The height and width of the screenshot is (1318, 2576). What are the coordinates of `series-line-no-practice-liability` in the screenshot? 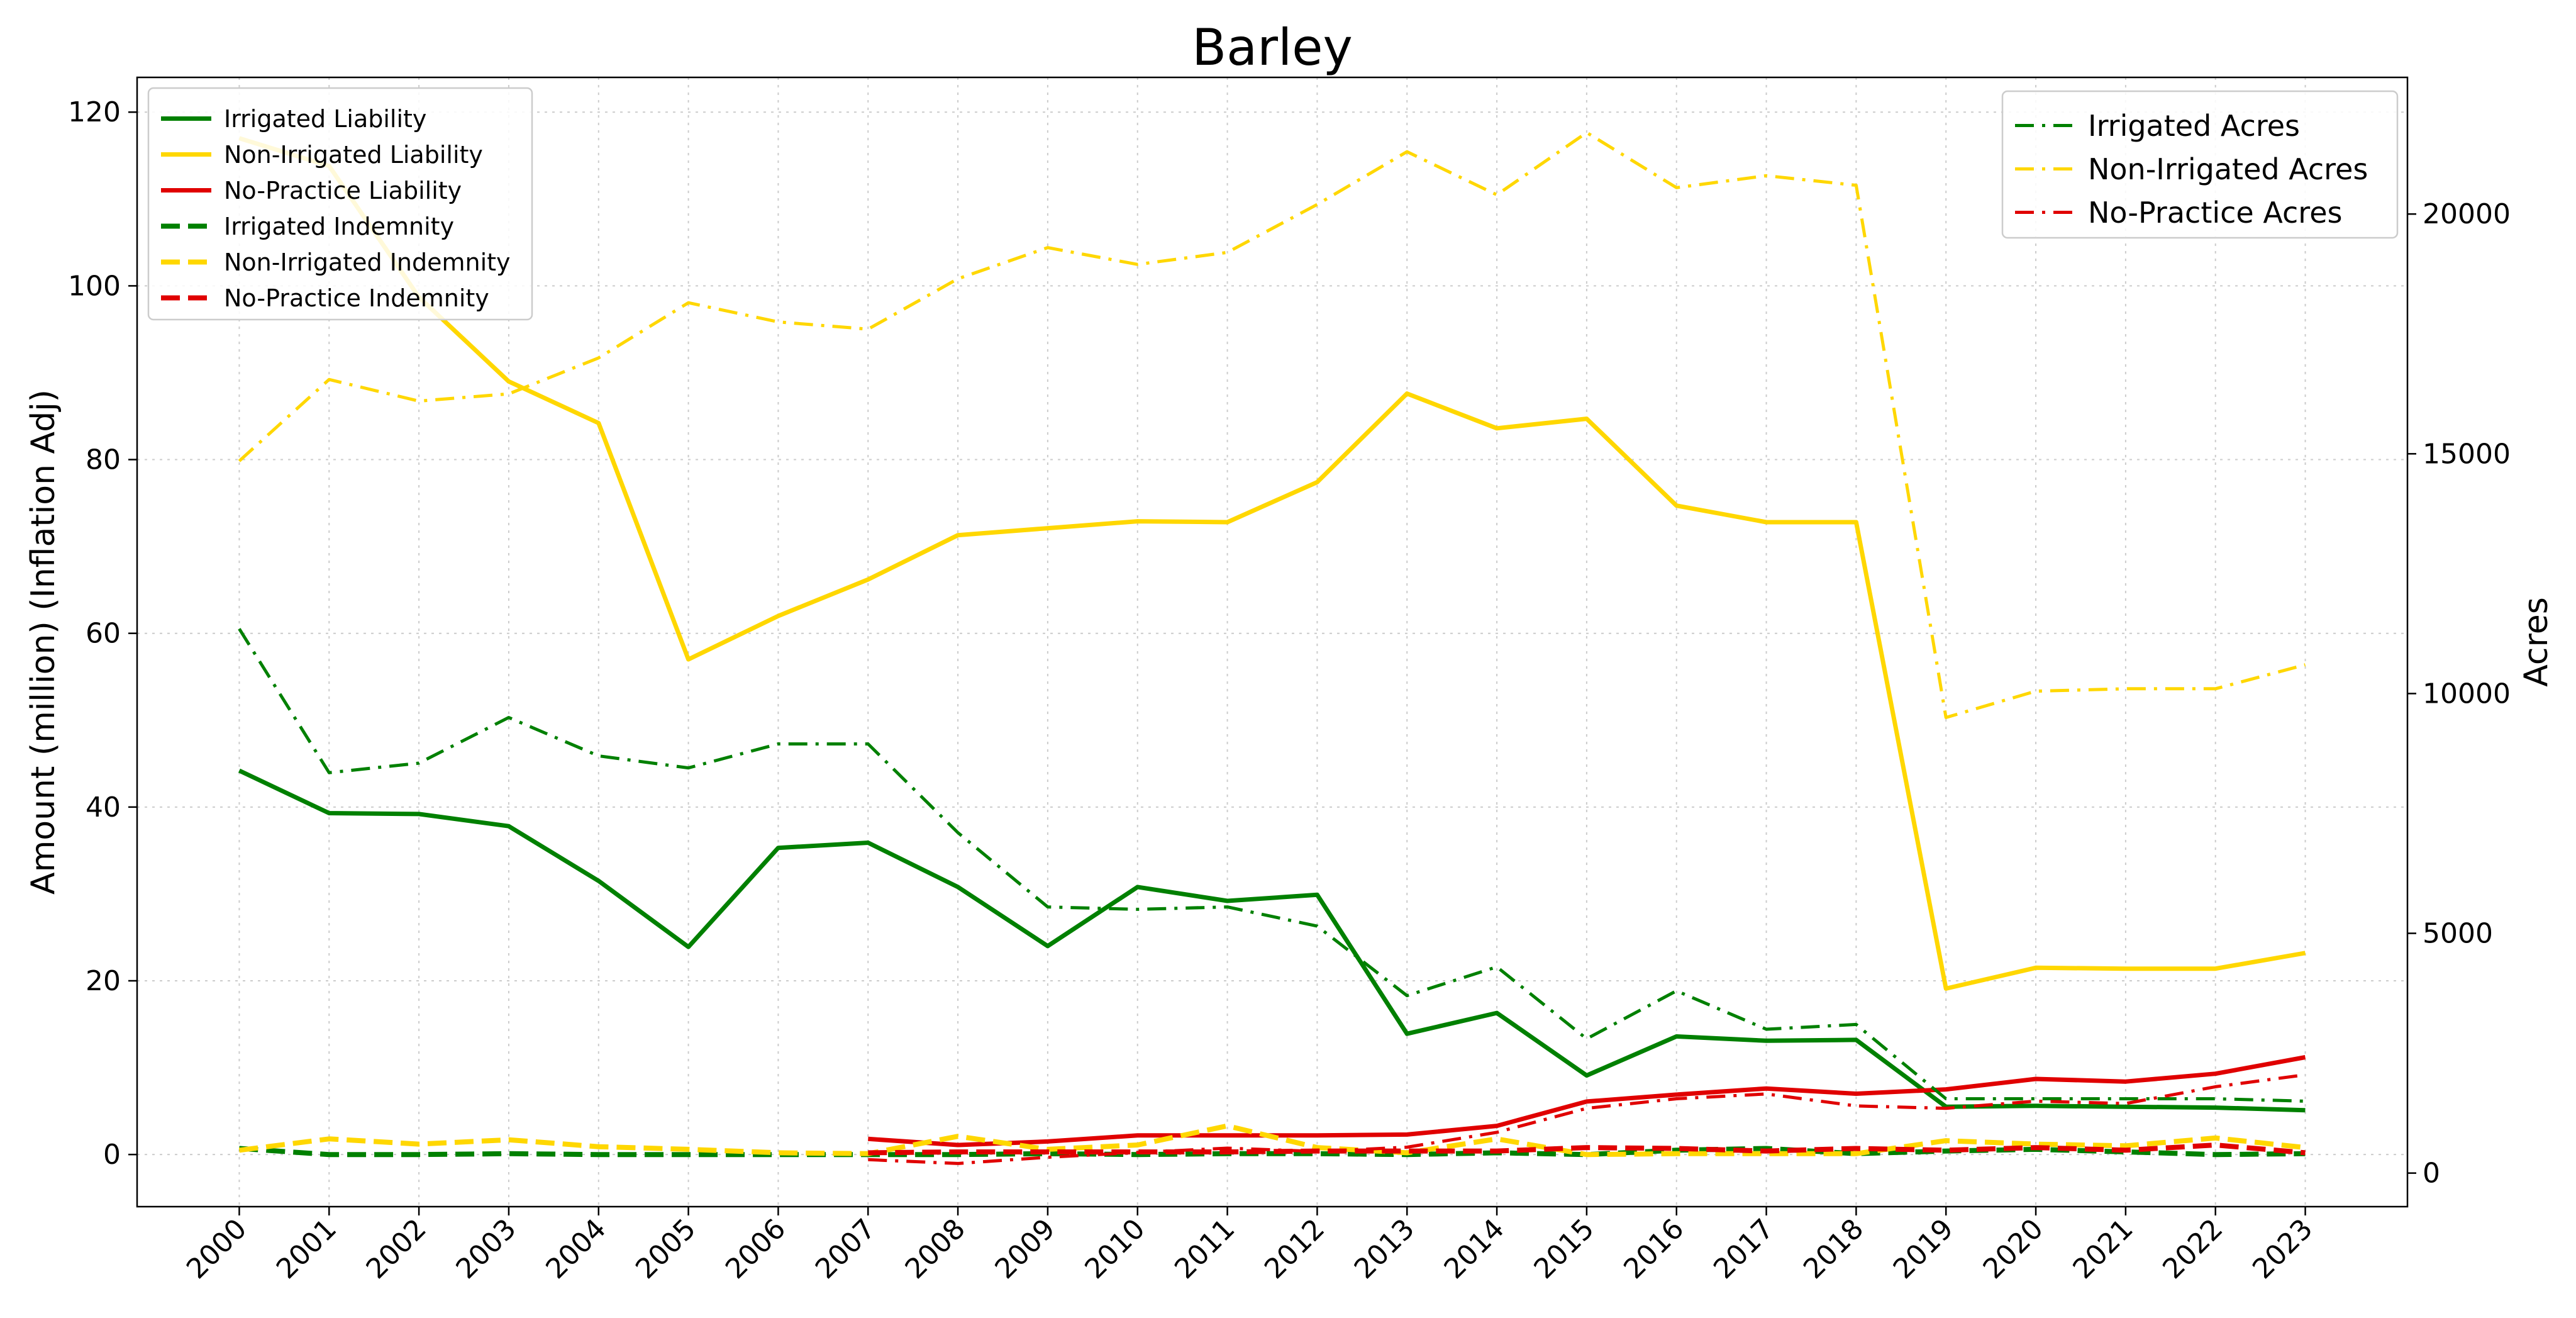 It's located at (1587, 1101).